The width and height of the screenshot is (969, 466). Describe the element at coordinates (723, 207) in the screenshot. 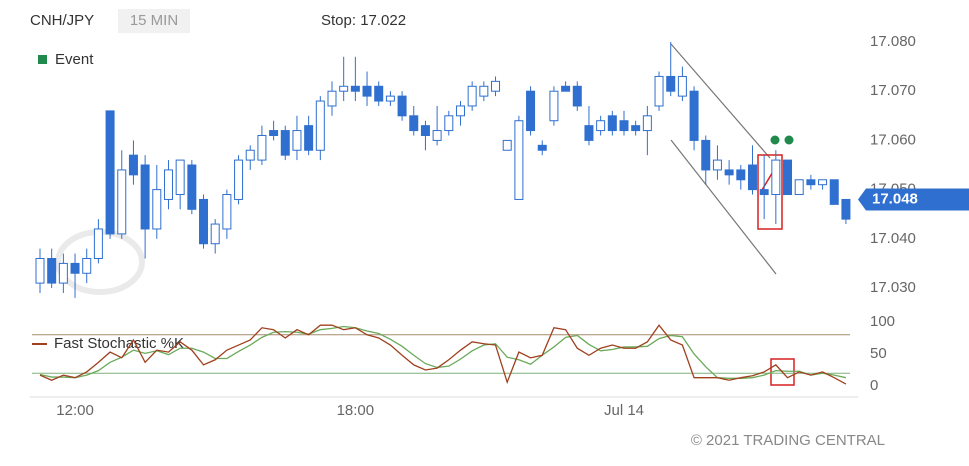

I see `channel-lower` at that location.